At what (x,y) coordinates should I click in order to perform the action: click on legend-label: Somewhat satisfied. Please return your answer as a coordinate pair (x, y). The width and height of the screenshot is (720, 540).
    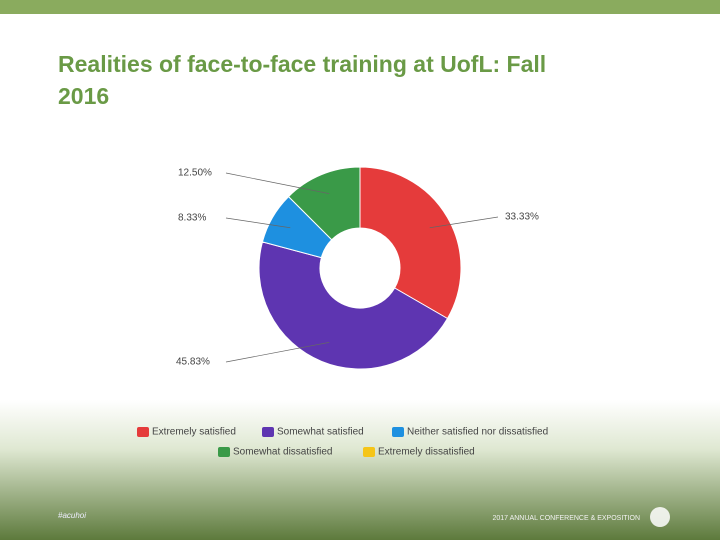
    Looking at the image, I should click on (320, 432).